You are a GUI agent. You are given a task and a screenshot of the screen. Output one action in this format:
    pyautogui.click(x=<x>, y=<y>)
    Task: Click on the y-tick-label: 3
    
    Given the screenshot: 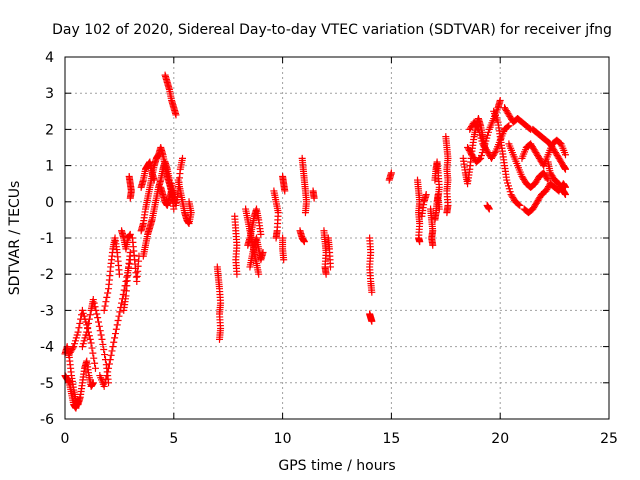 What is the action you would take?
    pyautogui.click(x=49, y=94)
    